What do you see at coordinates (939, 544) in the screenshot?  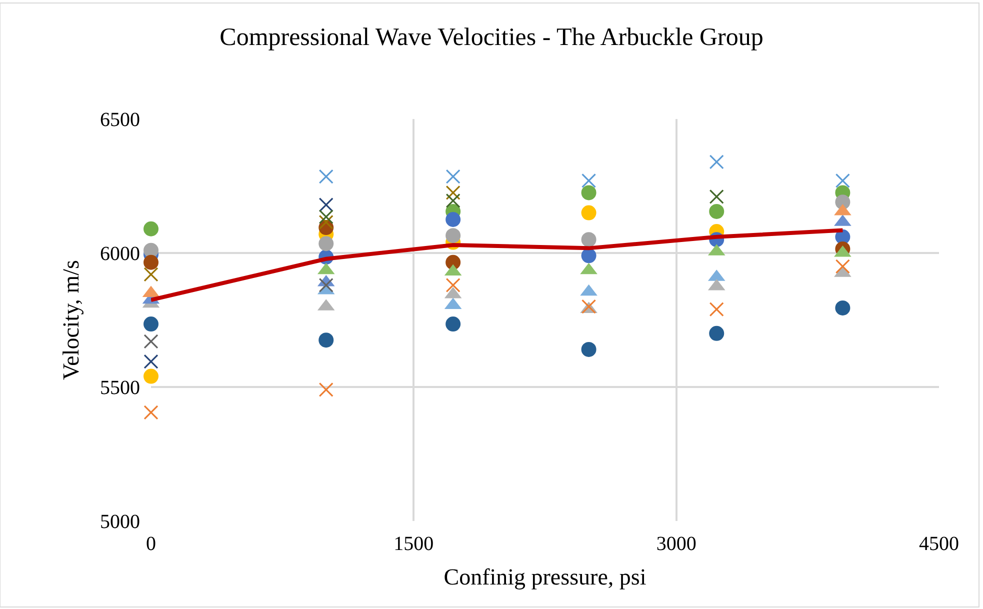 I see `x-tick-label: 4500` at bounding box center [939, 544].